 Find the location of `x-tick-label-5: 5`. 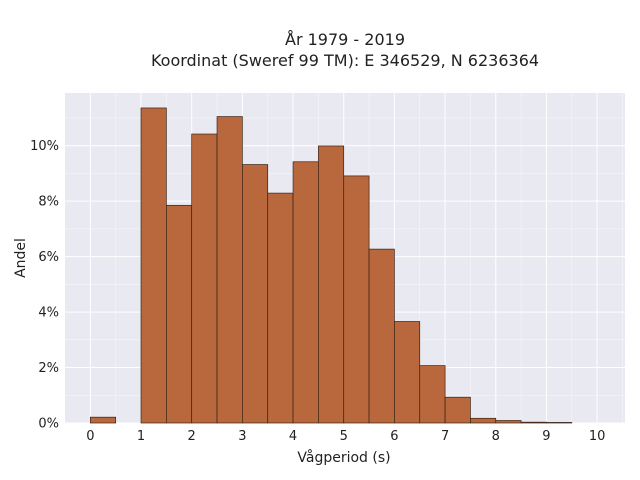

x-tick-label-5: 5 is located at coordinates (344, 436).